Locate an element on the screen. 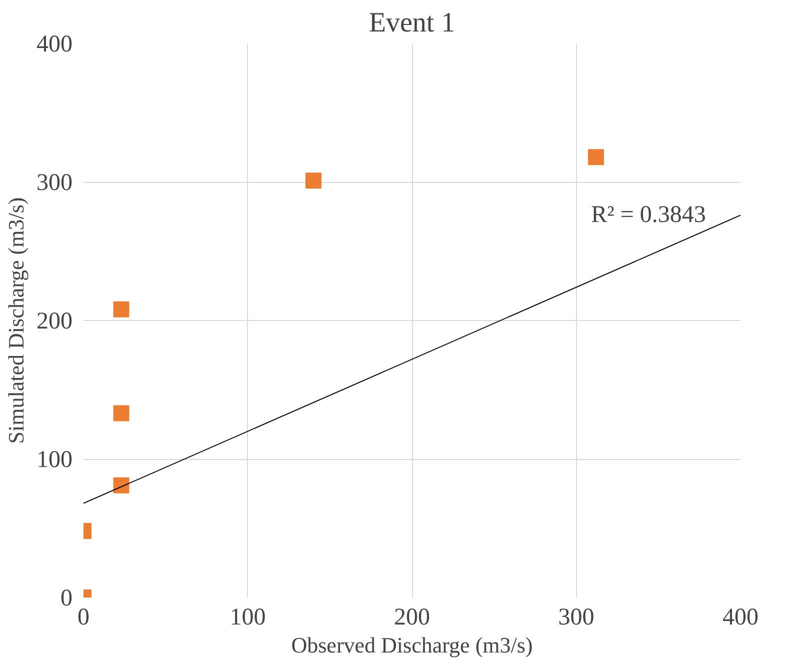  chart-title: Event 1 is located at coordinates (412, 23).